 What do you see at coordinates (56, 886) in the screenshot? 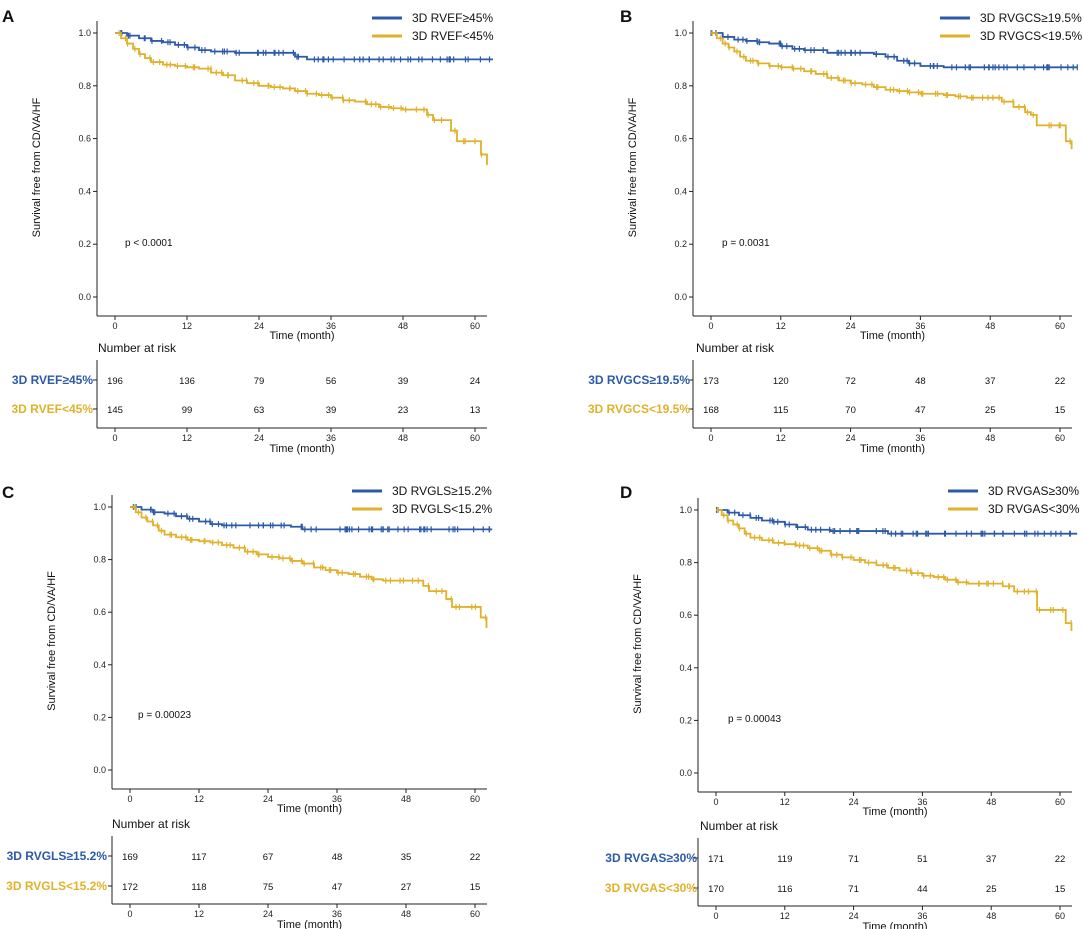
I see `risk-row-label-low: 3D RVGLS<15.2%` at bounding box center [56, 886].